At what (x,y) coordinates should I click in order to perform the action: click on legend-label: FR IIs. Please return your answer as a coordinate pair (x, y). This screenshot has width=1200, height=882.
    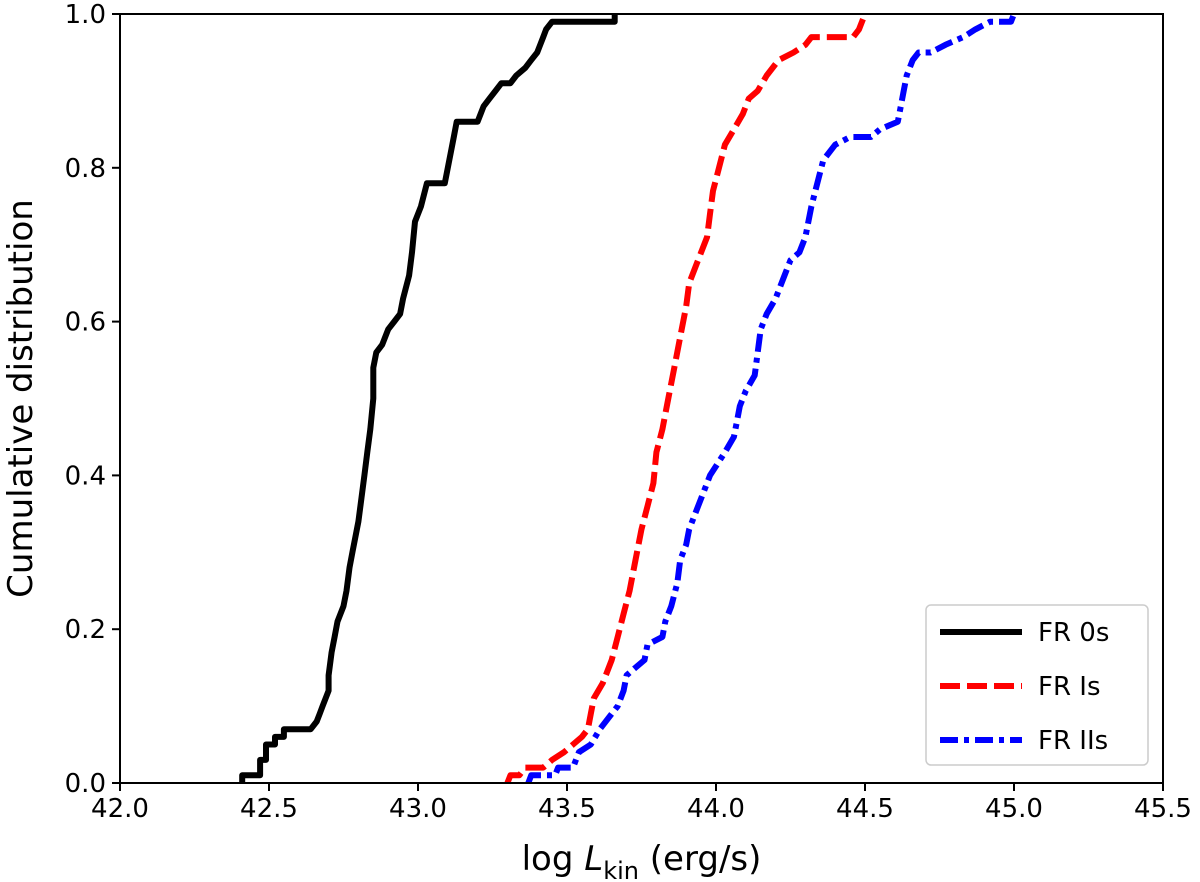
    Looking at the image, I should click on (1073, 741).